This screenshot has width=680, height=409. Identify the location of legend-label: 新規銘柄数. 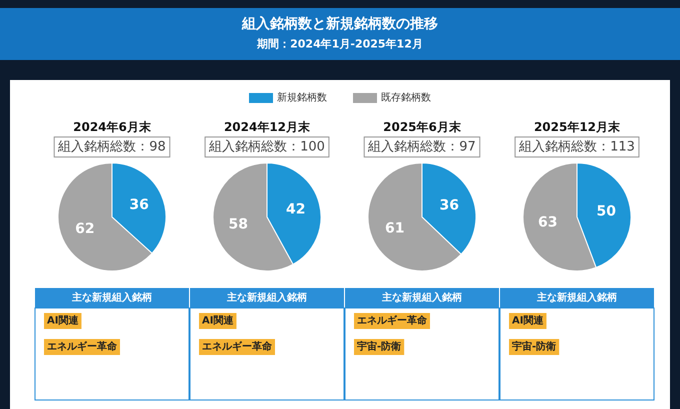
(302, 98).